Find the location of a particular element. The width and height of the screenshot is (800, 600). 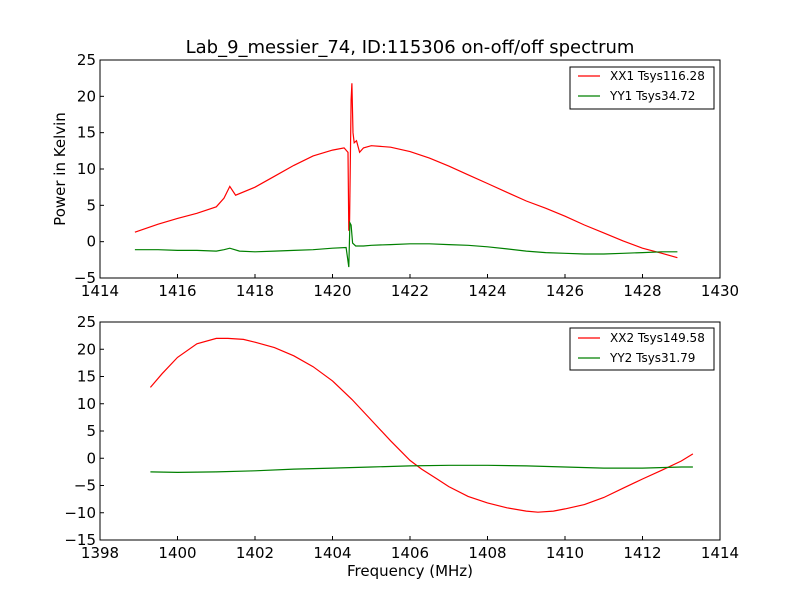

top-x-tick-label: 1418 is located at coordinates (255, 291).